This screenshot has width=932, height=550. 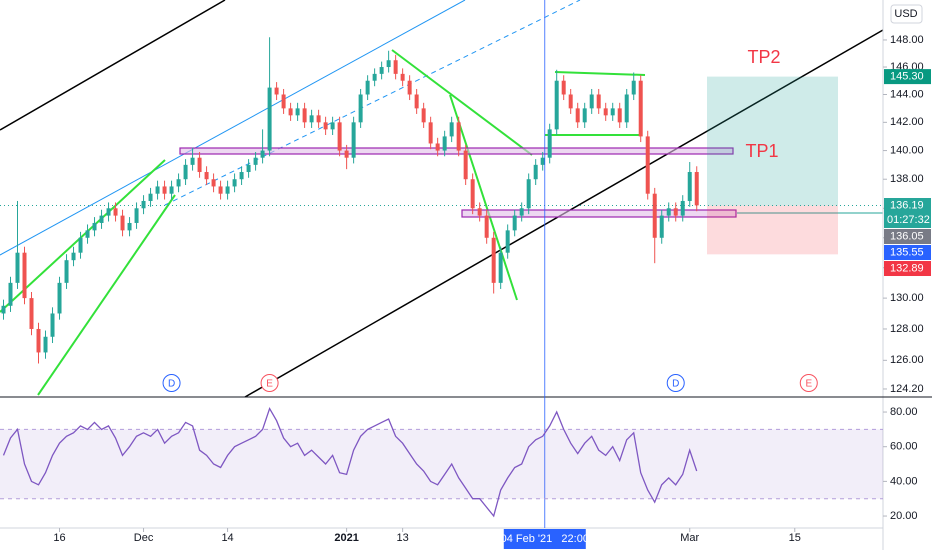 I want to click on y-tick-label: 40.00, so click(x=904, y=481).